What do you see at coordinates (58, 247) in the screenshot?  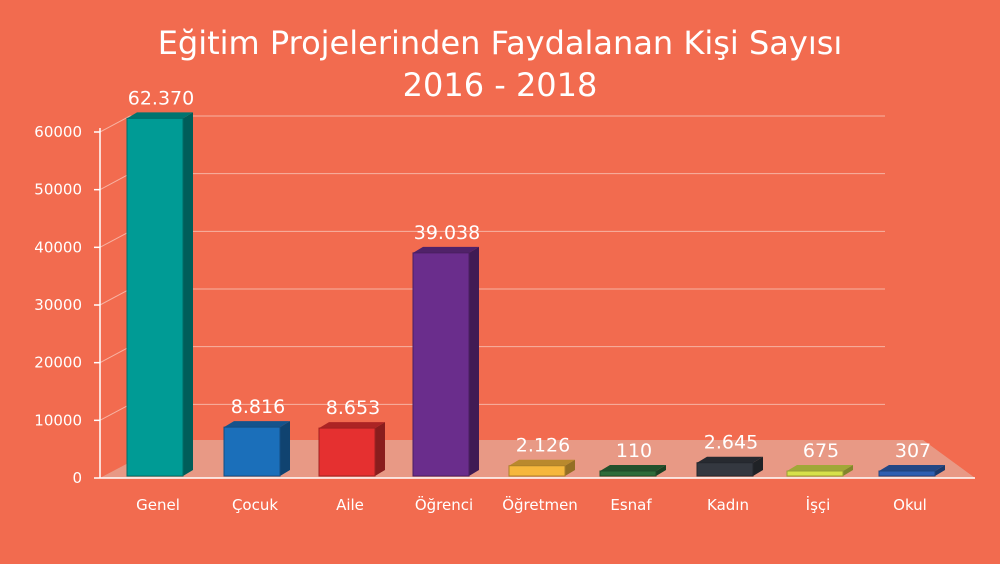 I see `y-tick-label: 40000` at bounding box center [58, 247].